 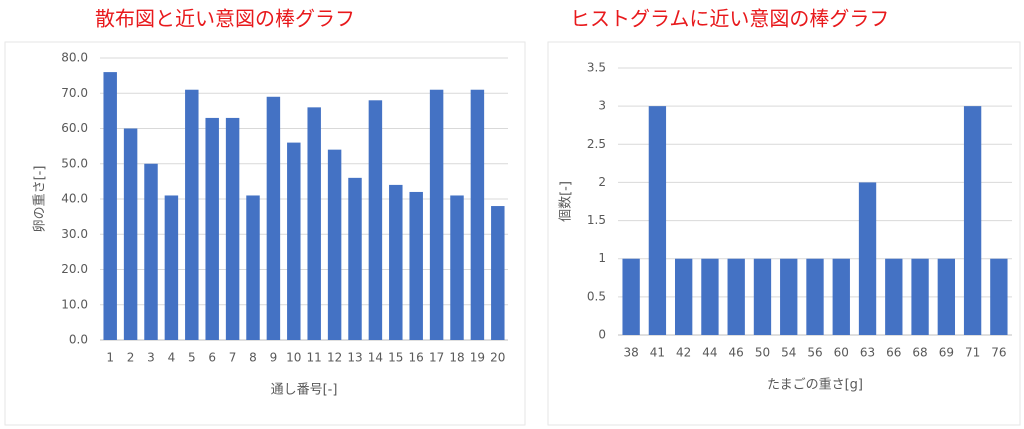 What do you see at coordinates (131, 358) in the screenshot?
I see `x-tick-label: 2` at bounding box center [131, 358].